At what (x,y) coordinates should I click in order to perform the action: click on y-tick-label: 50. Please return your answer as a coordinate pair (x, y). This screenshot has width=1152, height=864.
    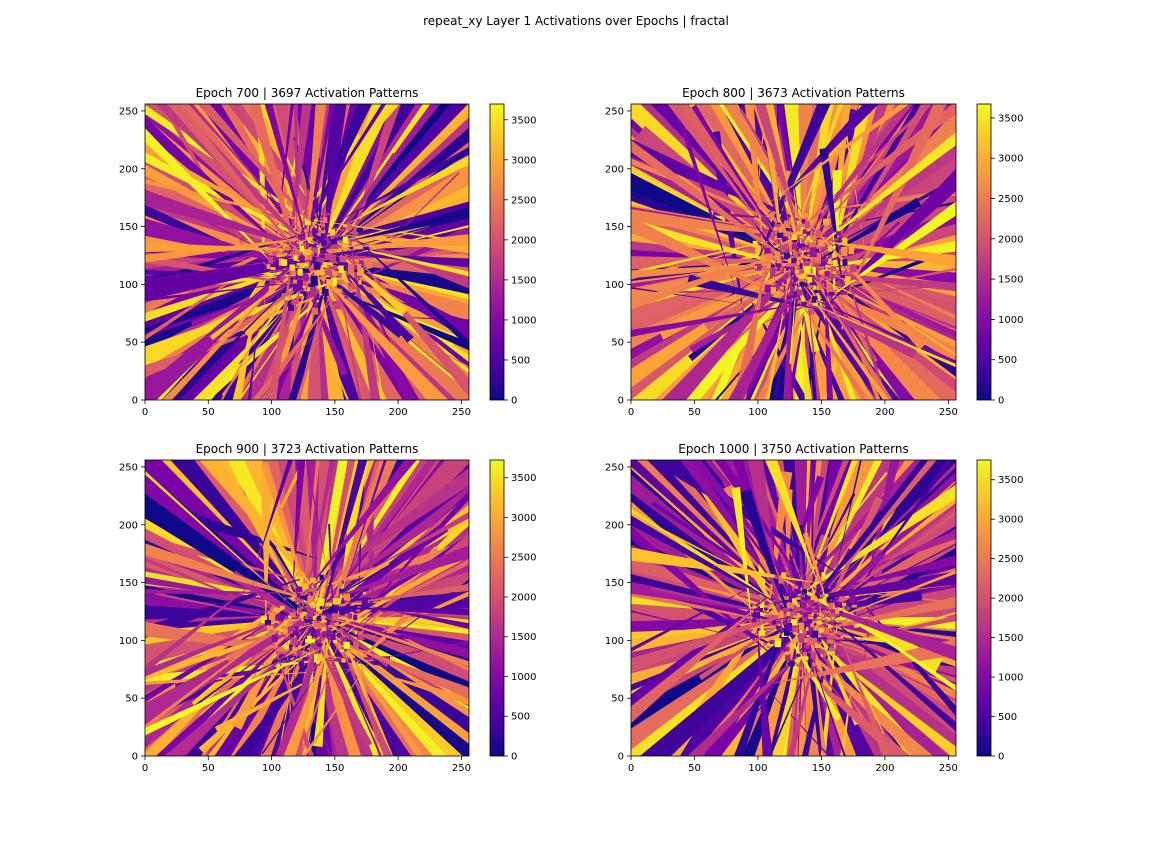
    Looking at the image, I should click on (131, 699).